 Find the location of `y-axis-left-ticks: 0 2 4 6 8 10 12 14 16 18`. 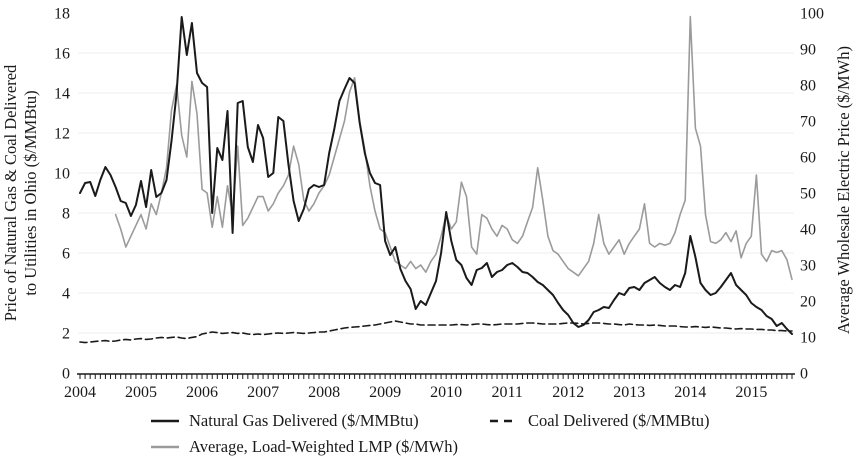

y-axis-left-ticks: 0 2 4 6 8 10 12 14 16 18 is located at coordinates (62, 194).